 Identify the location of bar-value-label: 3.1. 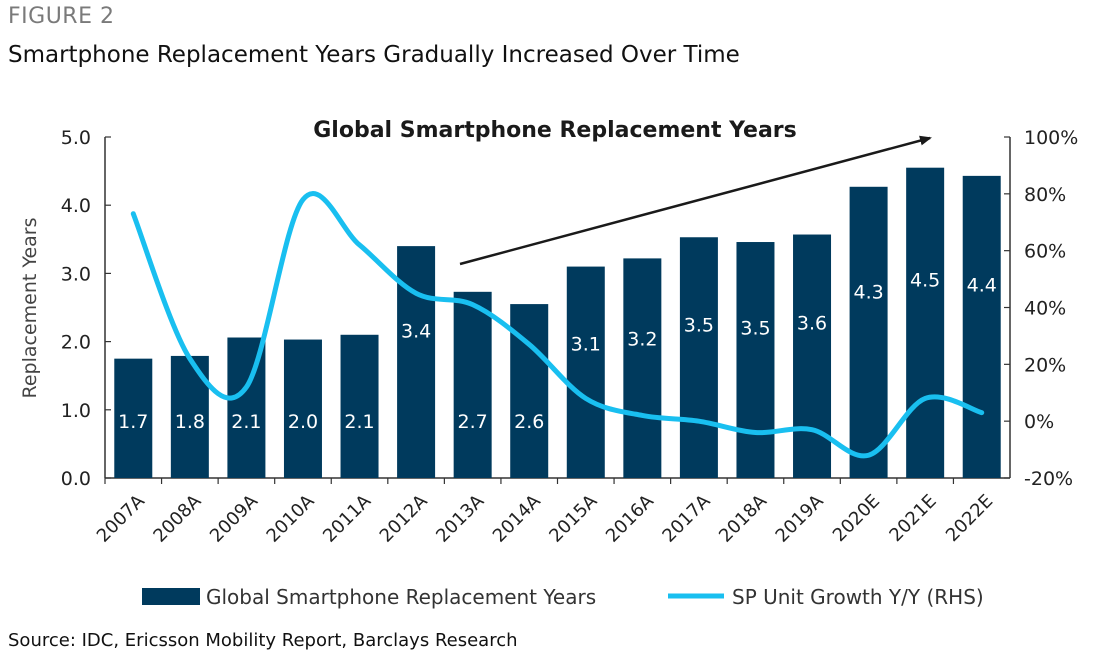
(586, 345).